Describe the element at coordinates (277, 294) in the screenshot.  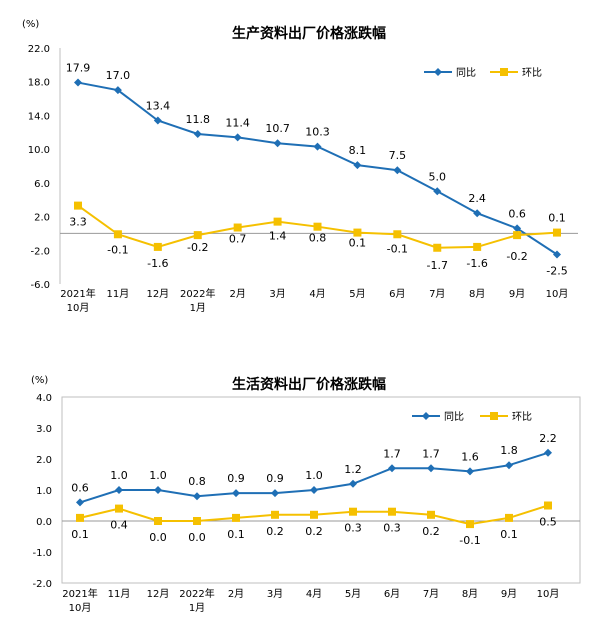
I see `x-tick-label: 3月` at that location.